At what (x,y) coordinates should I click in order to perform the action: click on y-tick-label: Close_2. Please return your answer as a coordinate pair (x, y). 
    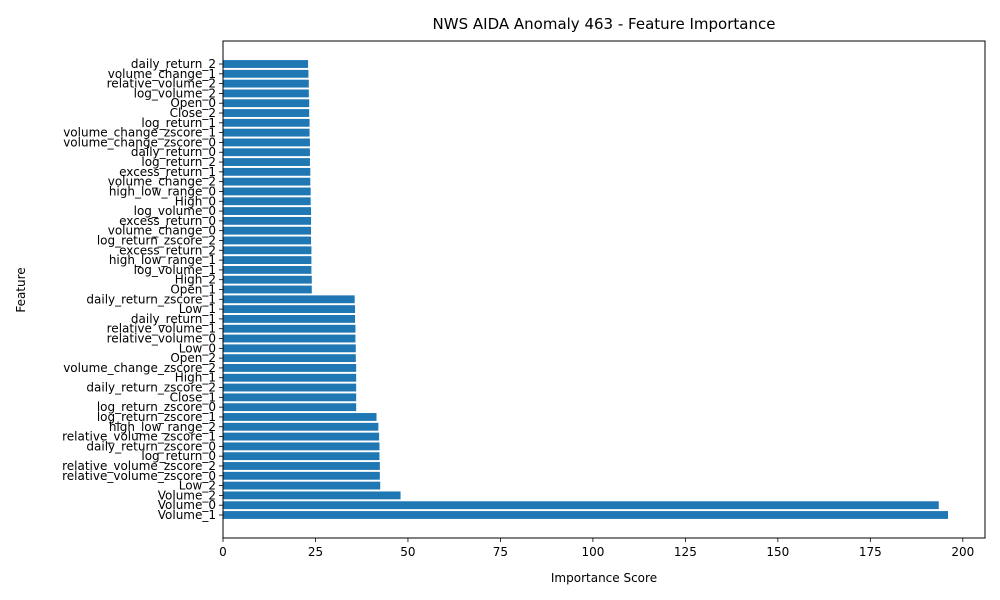
    Looking at the image, I should click on (193, 113).